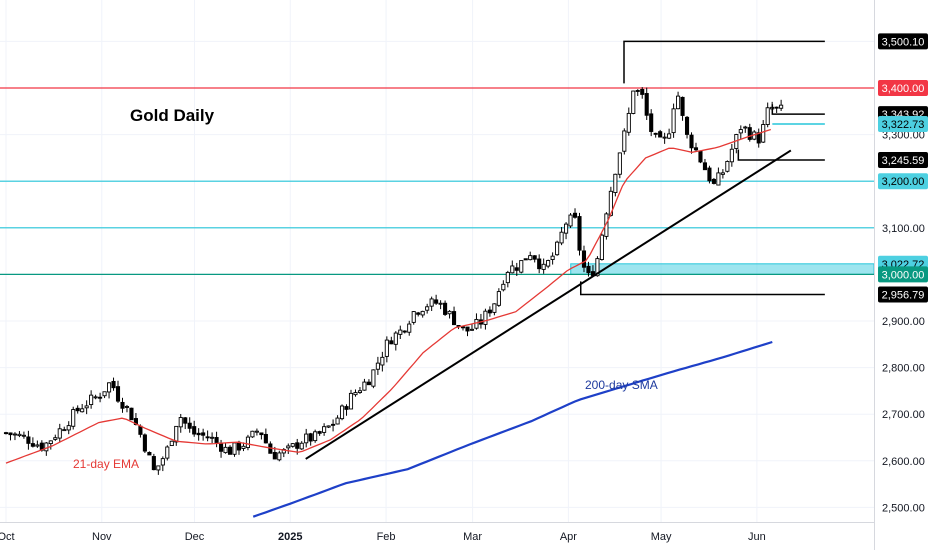 The height and width of the screenshot is (550, 932). What do you see at coordinates (903, 89) in the screenshot?
I see `price-tag-label: 3,400.00` at bounding box center [903, 89].